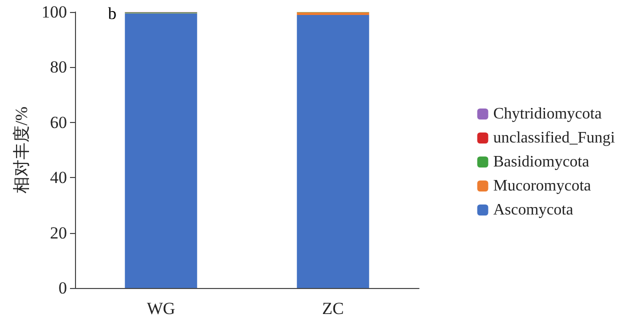 This screenshot has height=324, width=634. I want to click on legend-label: Chytridiomycota, so click(547, 114).